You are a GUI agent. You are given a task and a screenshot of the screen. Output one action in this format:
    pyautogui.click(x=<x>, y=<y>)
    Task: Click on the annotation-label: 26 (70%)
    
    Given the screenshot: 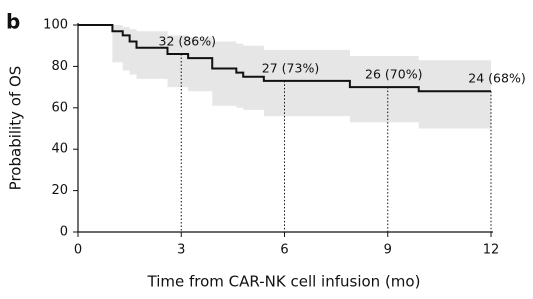 What is the action you would take?
    pyautogui.click(x=393, y=74)
    